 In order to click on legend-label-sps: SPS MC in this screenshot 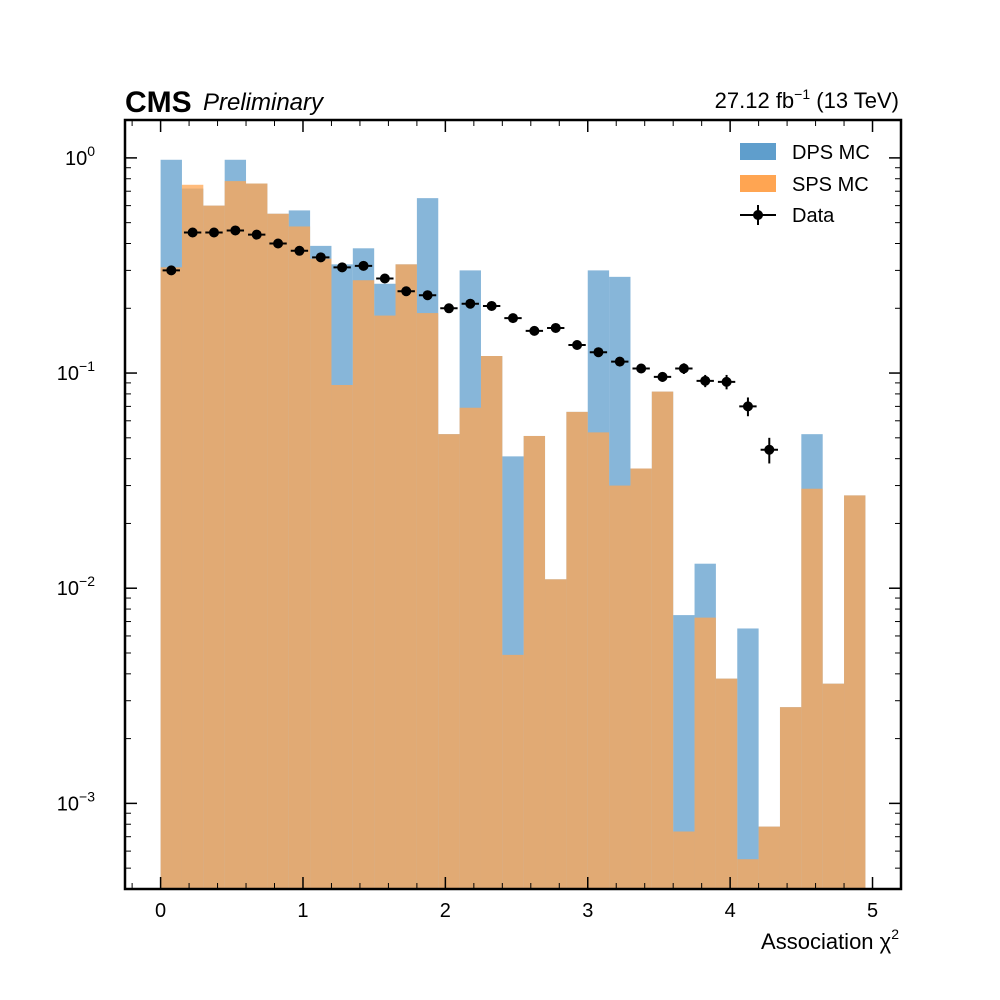, I will do `click(830, 185)`.